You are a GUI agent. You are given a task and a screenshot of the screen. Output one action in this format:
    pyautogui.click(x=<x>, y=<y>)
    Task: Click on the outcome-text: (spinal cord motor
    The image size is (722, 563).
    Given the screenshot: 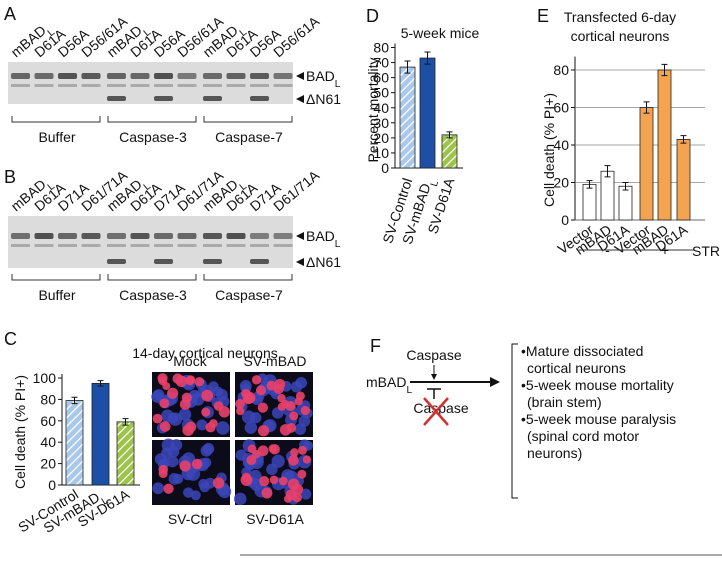 What is the action you would take?
    pyautogui.click(x=583, y=436)
    